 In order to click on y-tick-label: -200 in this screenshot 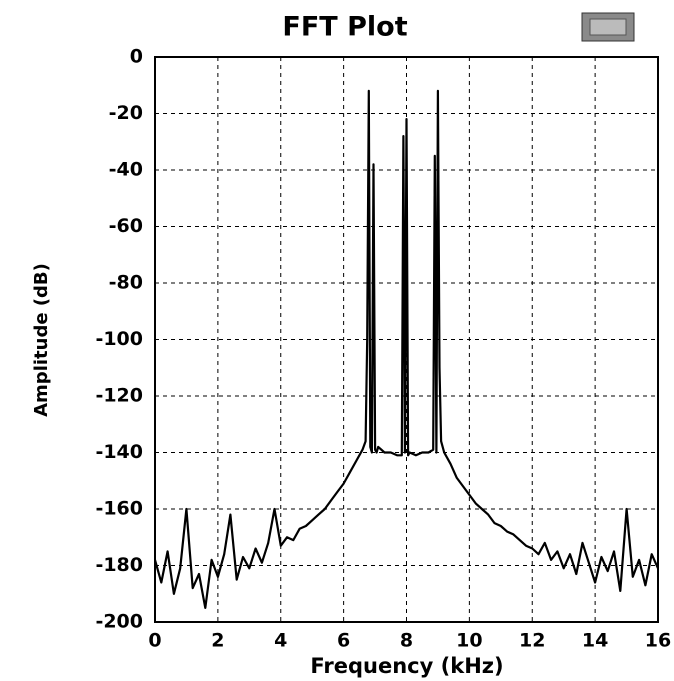, I will do `click(119, 622)`.